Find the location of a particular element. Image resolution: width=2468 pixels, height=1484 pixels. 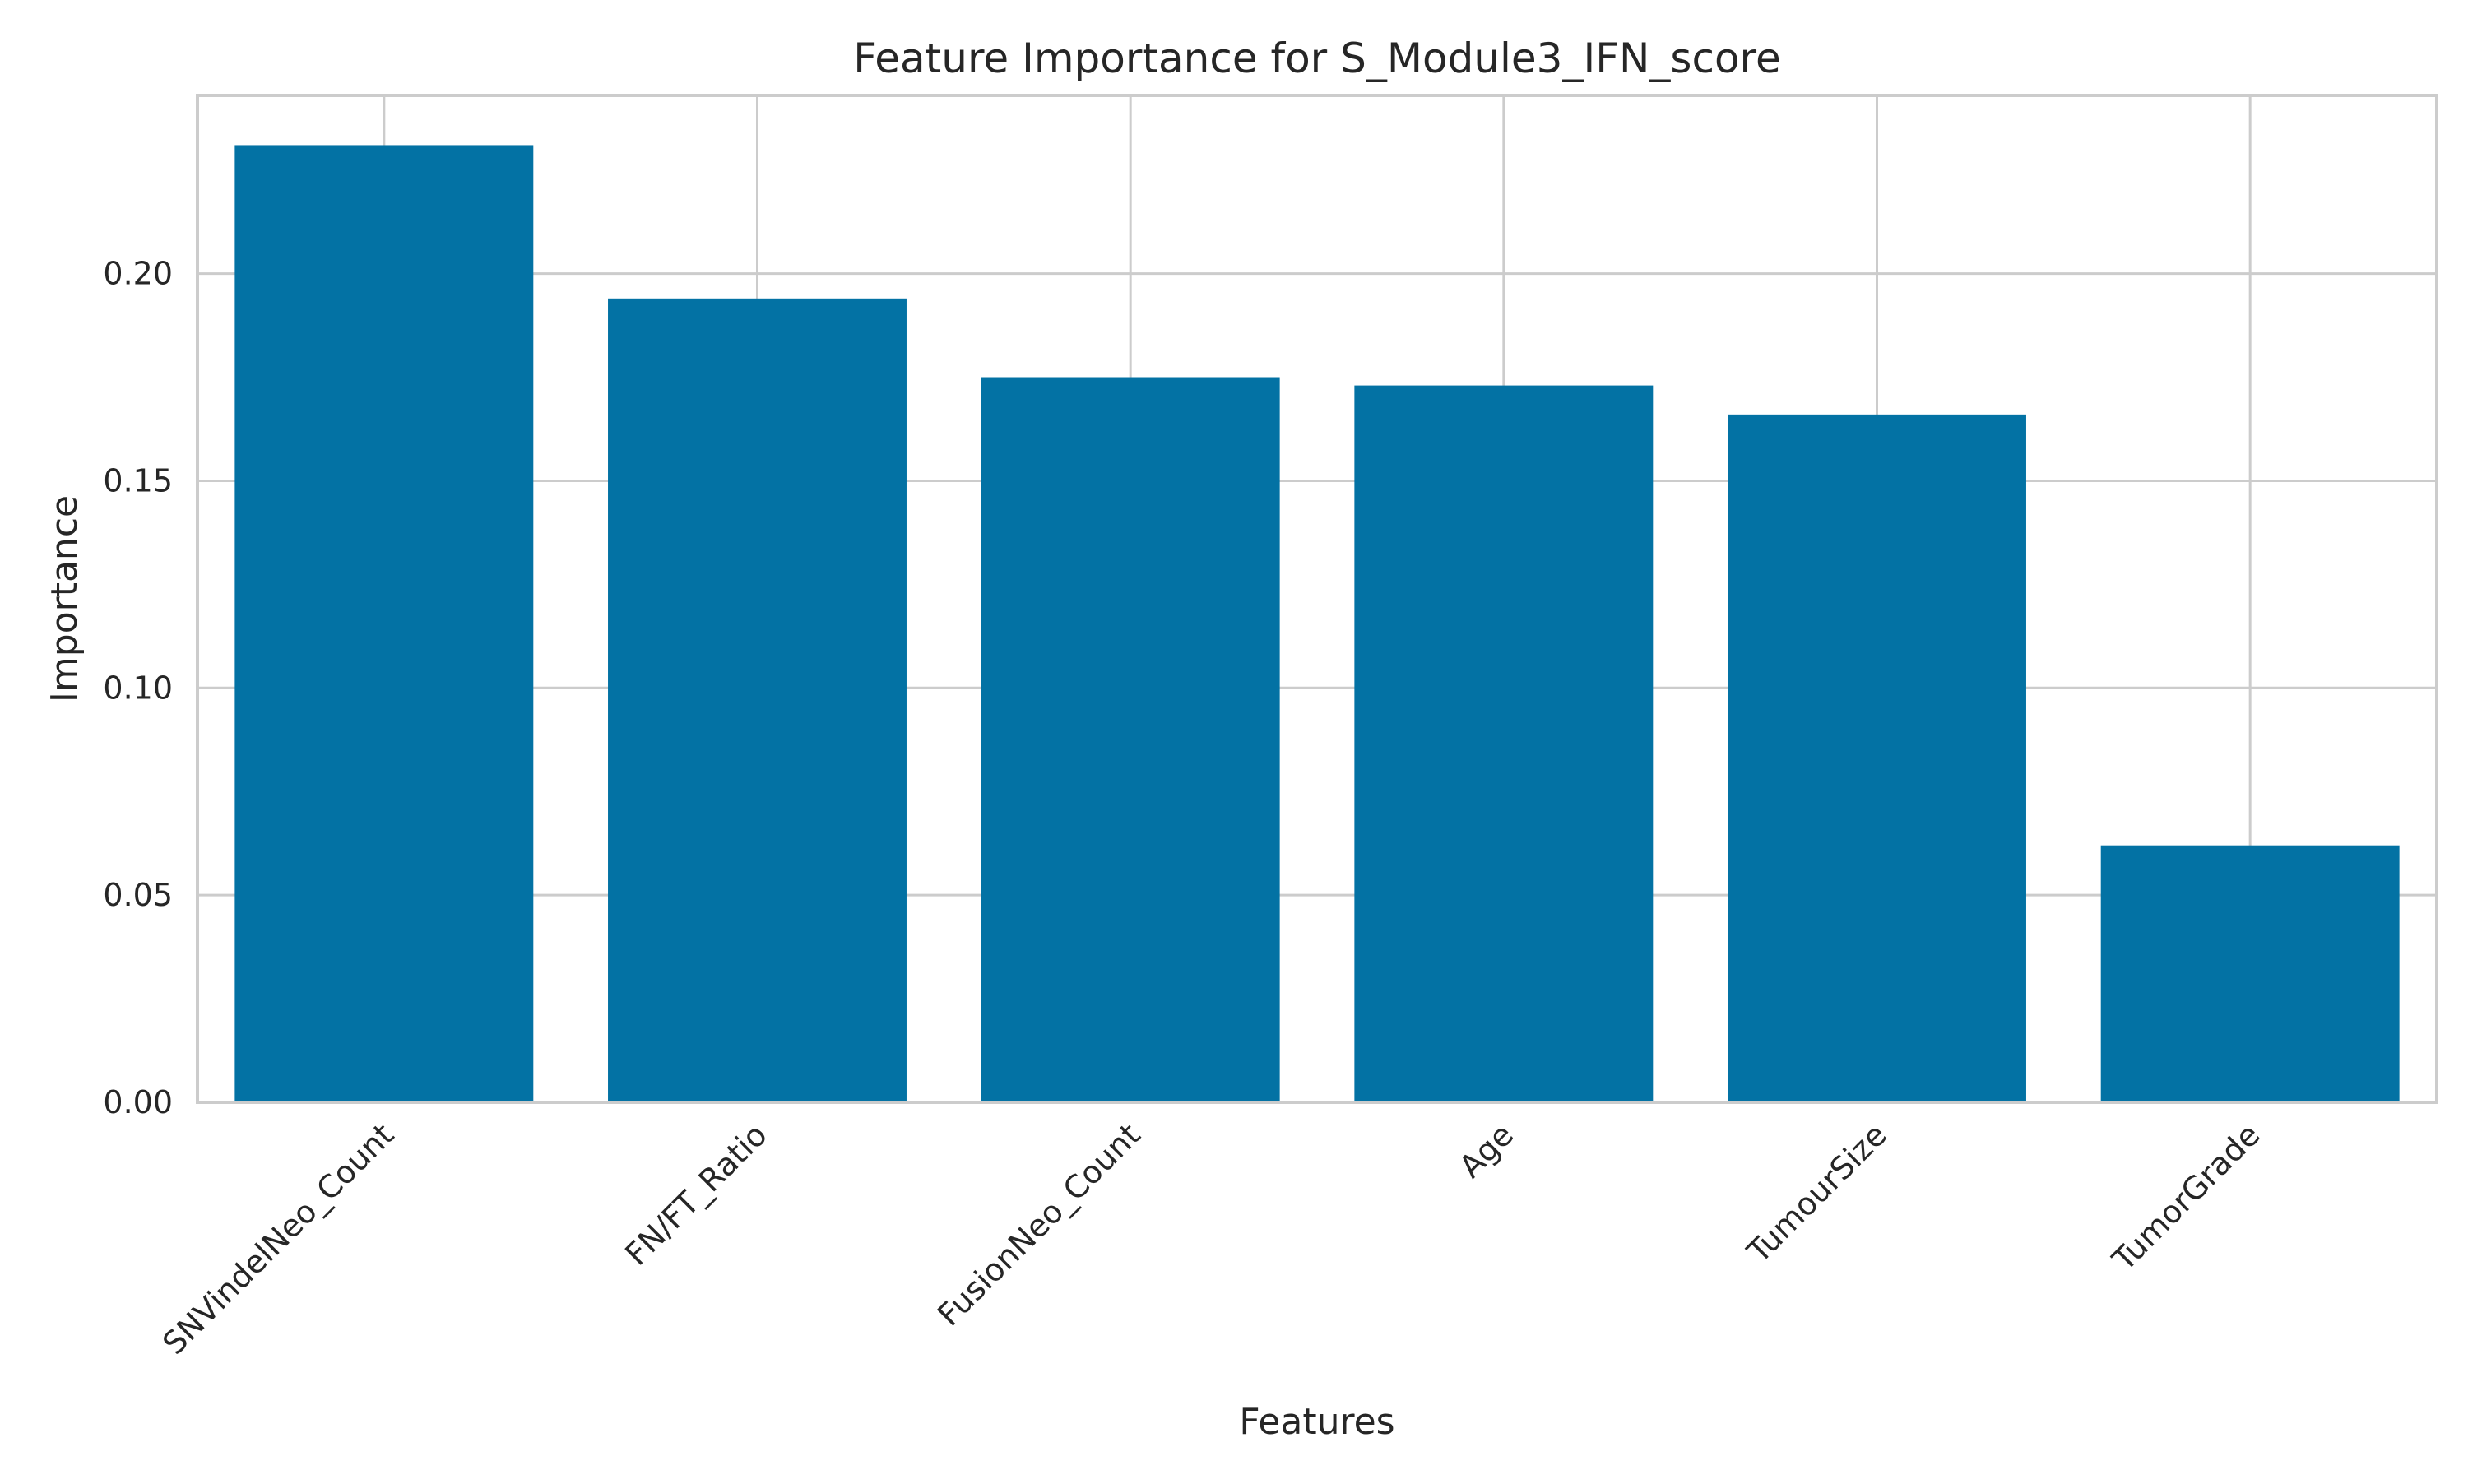

y-tick-label: 0.20 is located at coordinates (138, 274).